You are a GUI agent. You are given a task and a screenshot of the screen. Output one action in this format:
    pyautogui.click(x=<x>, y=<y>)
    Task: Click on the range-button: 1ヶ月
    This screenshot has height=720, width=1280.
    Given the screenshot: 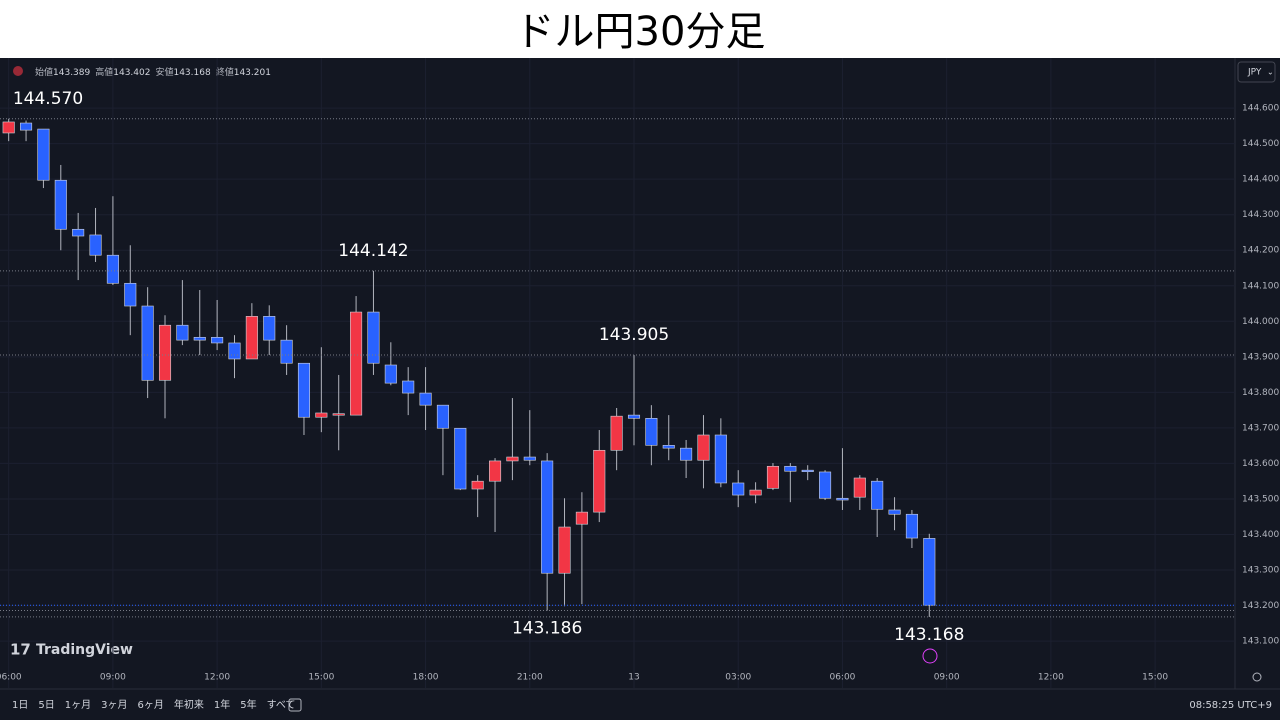 What is the action you would take?
    pyautogui.click(x=78, y=705)
    